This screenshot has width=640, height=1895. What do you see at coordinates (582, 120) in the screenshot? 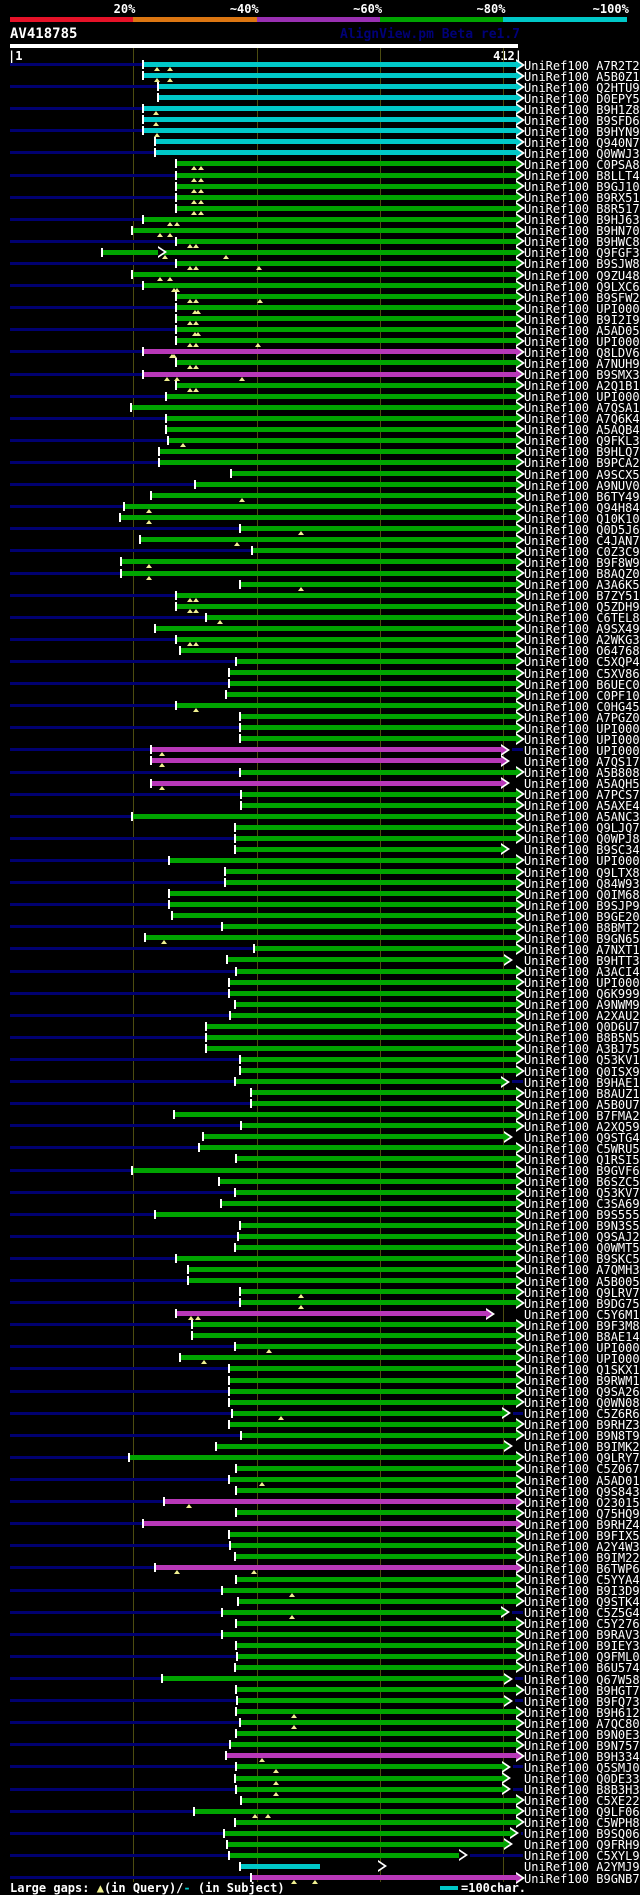
I see `subject-label: UniRef100_B9SFD6` at bounding box center [582, 120].